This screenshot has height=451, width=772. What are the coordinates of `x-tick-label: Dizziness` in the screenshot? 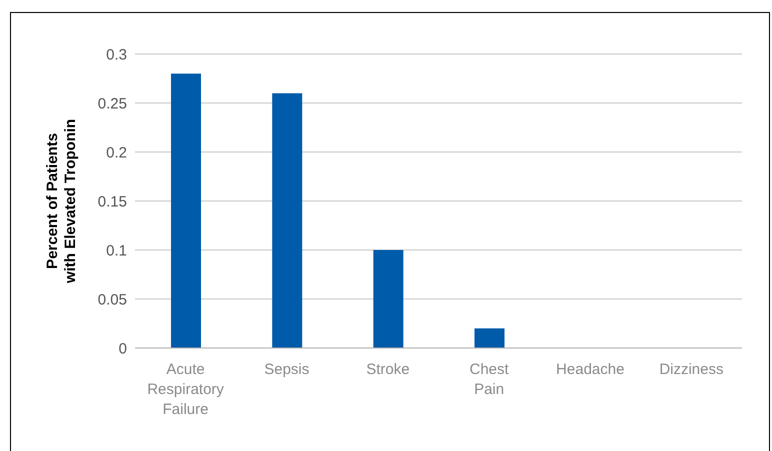 It's located at (691, 369).